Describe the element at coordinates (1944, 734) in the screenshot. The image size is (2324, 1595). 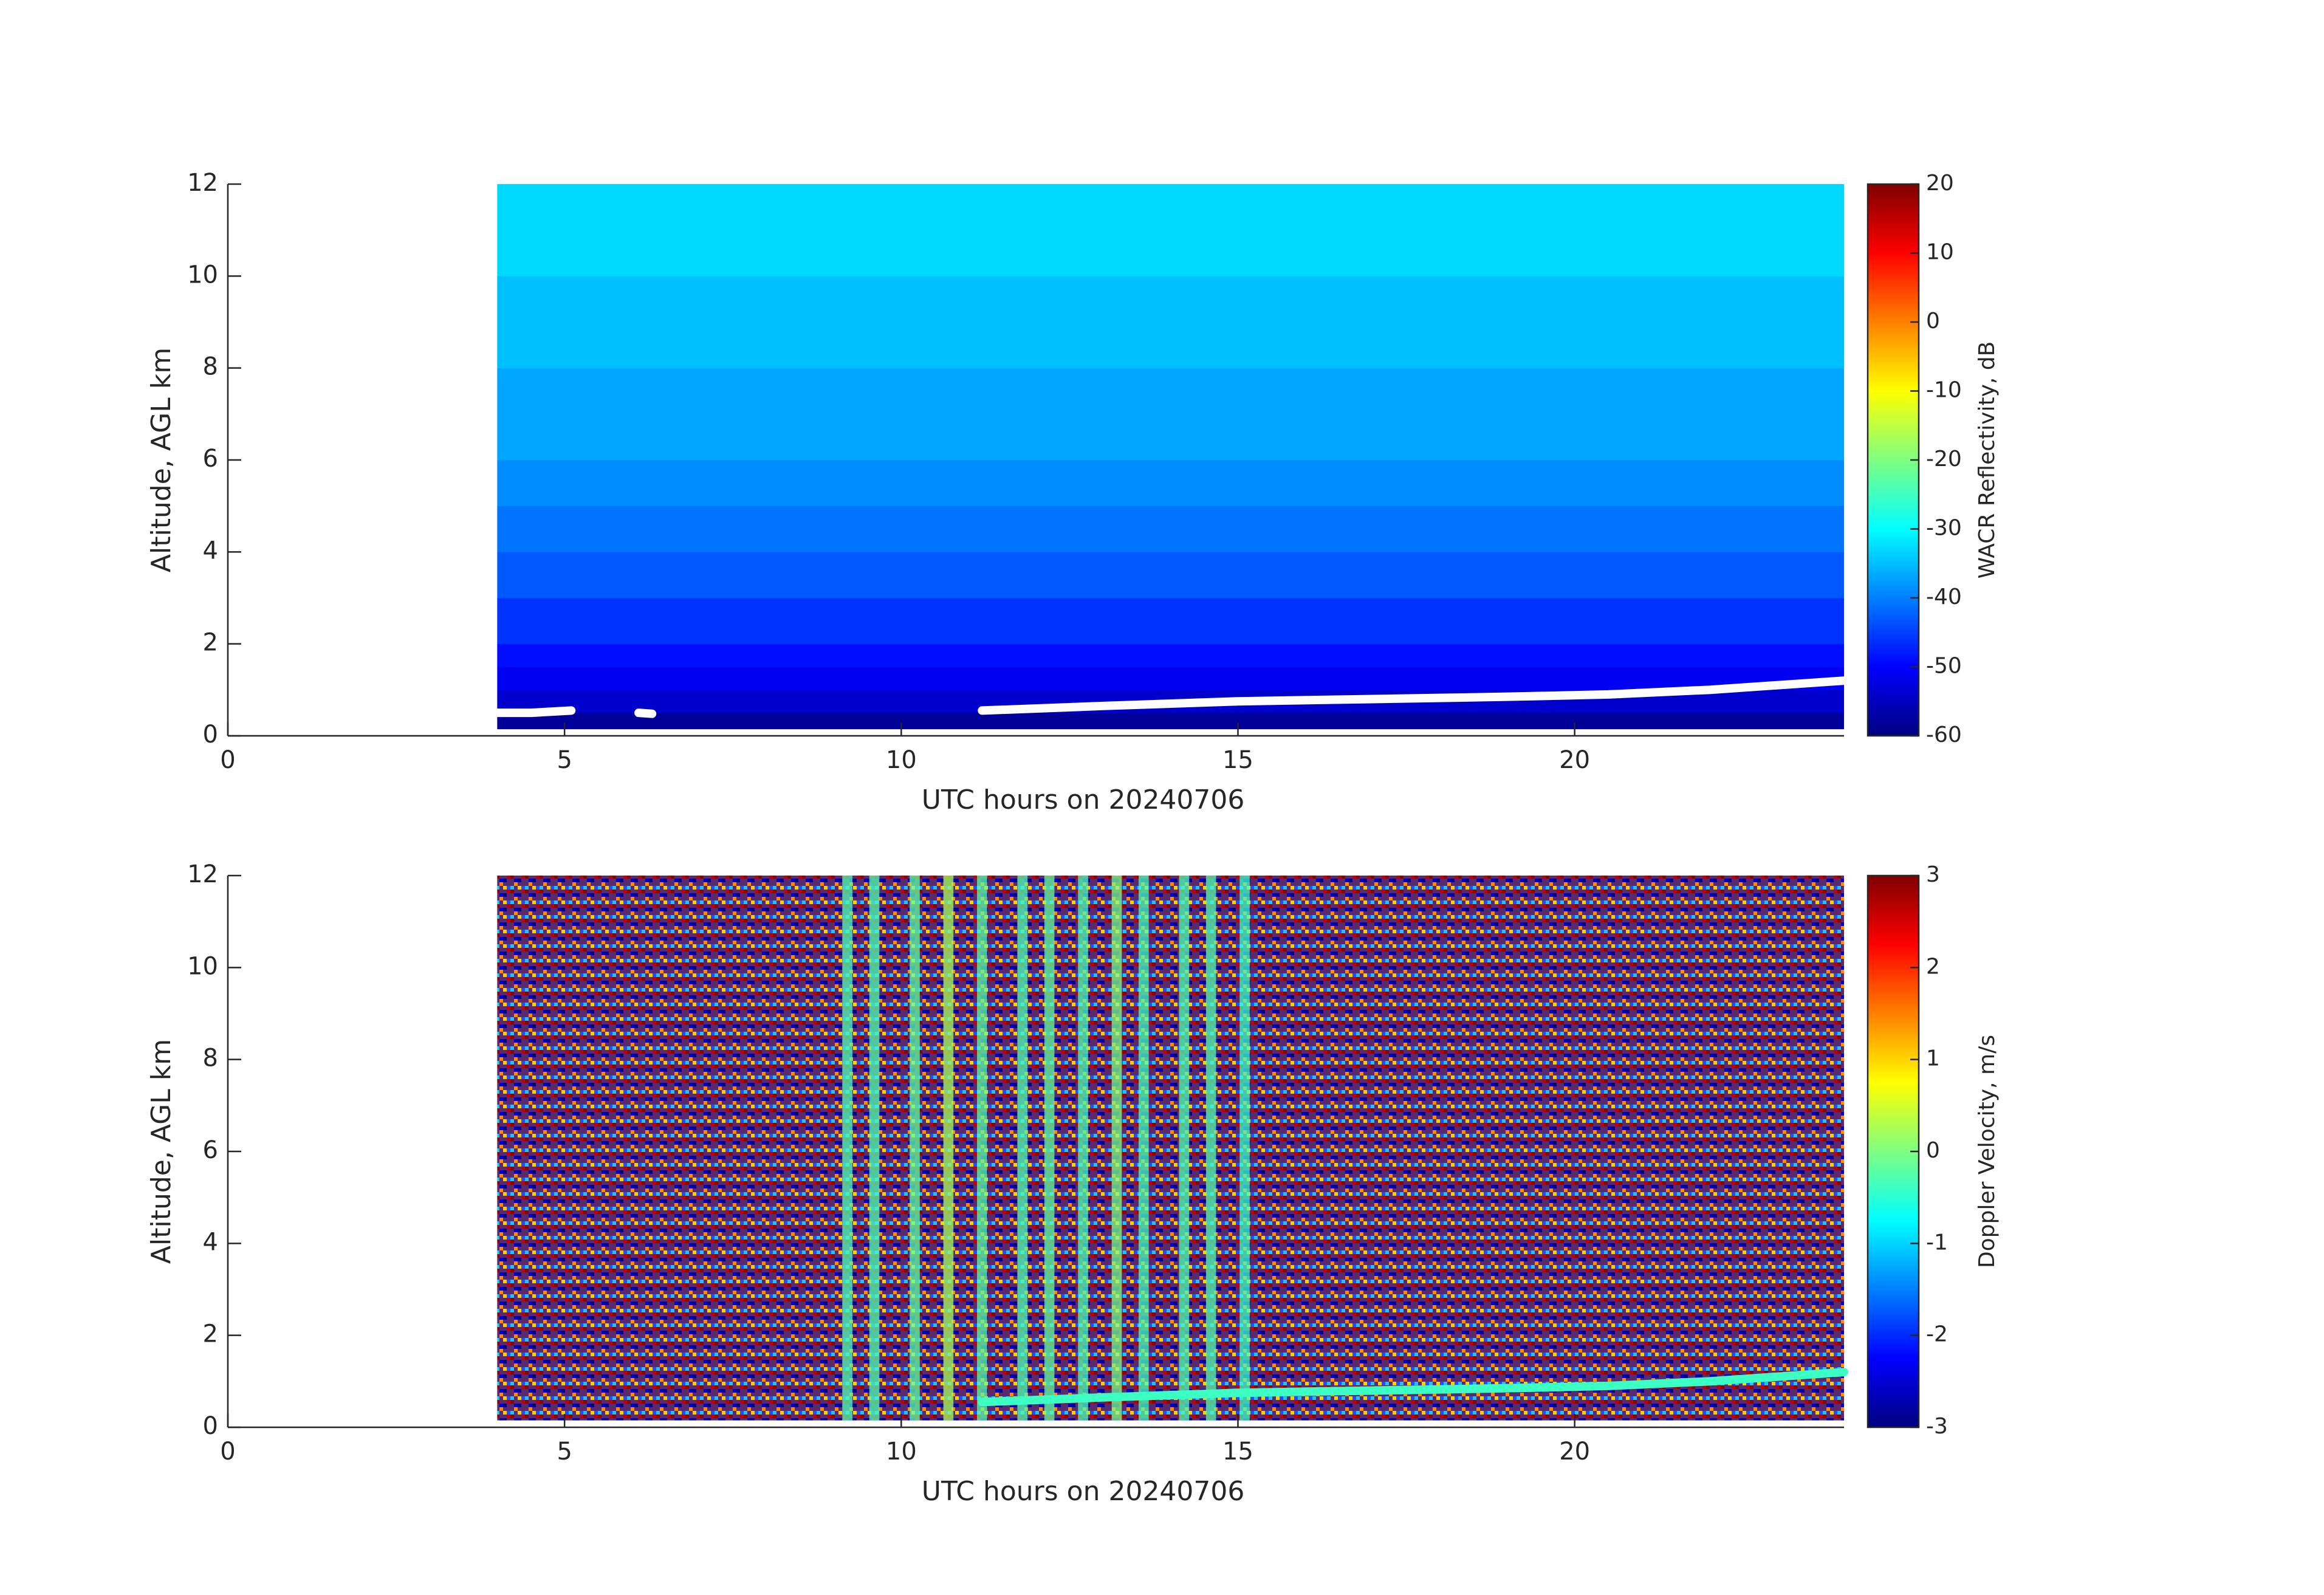
I see `colorbar-tick-label: -60` at that location.